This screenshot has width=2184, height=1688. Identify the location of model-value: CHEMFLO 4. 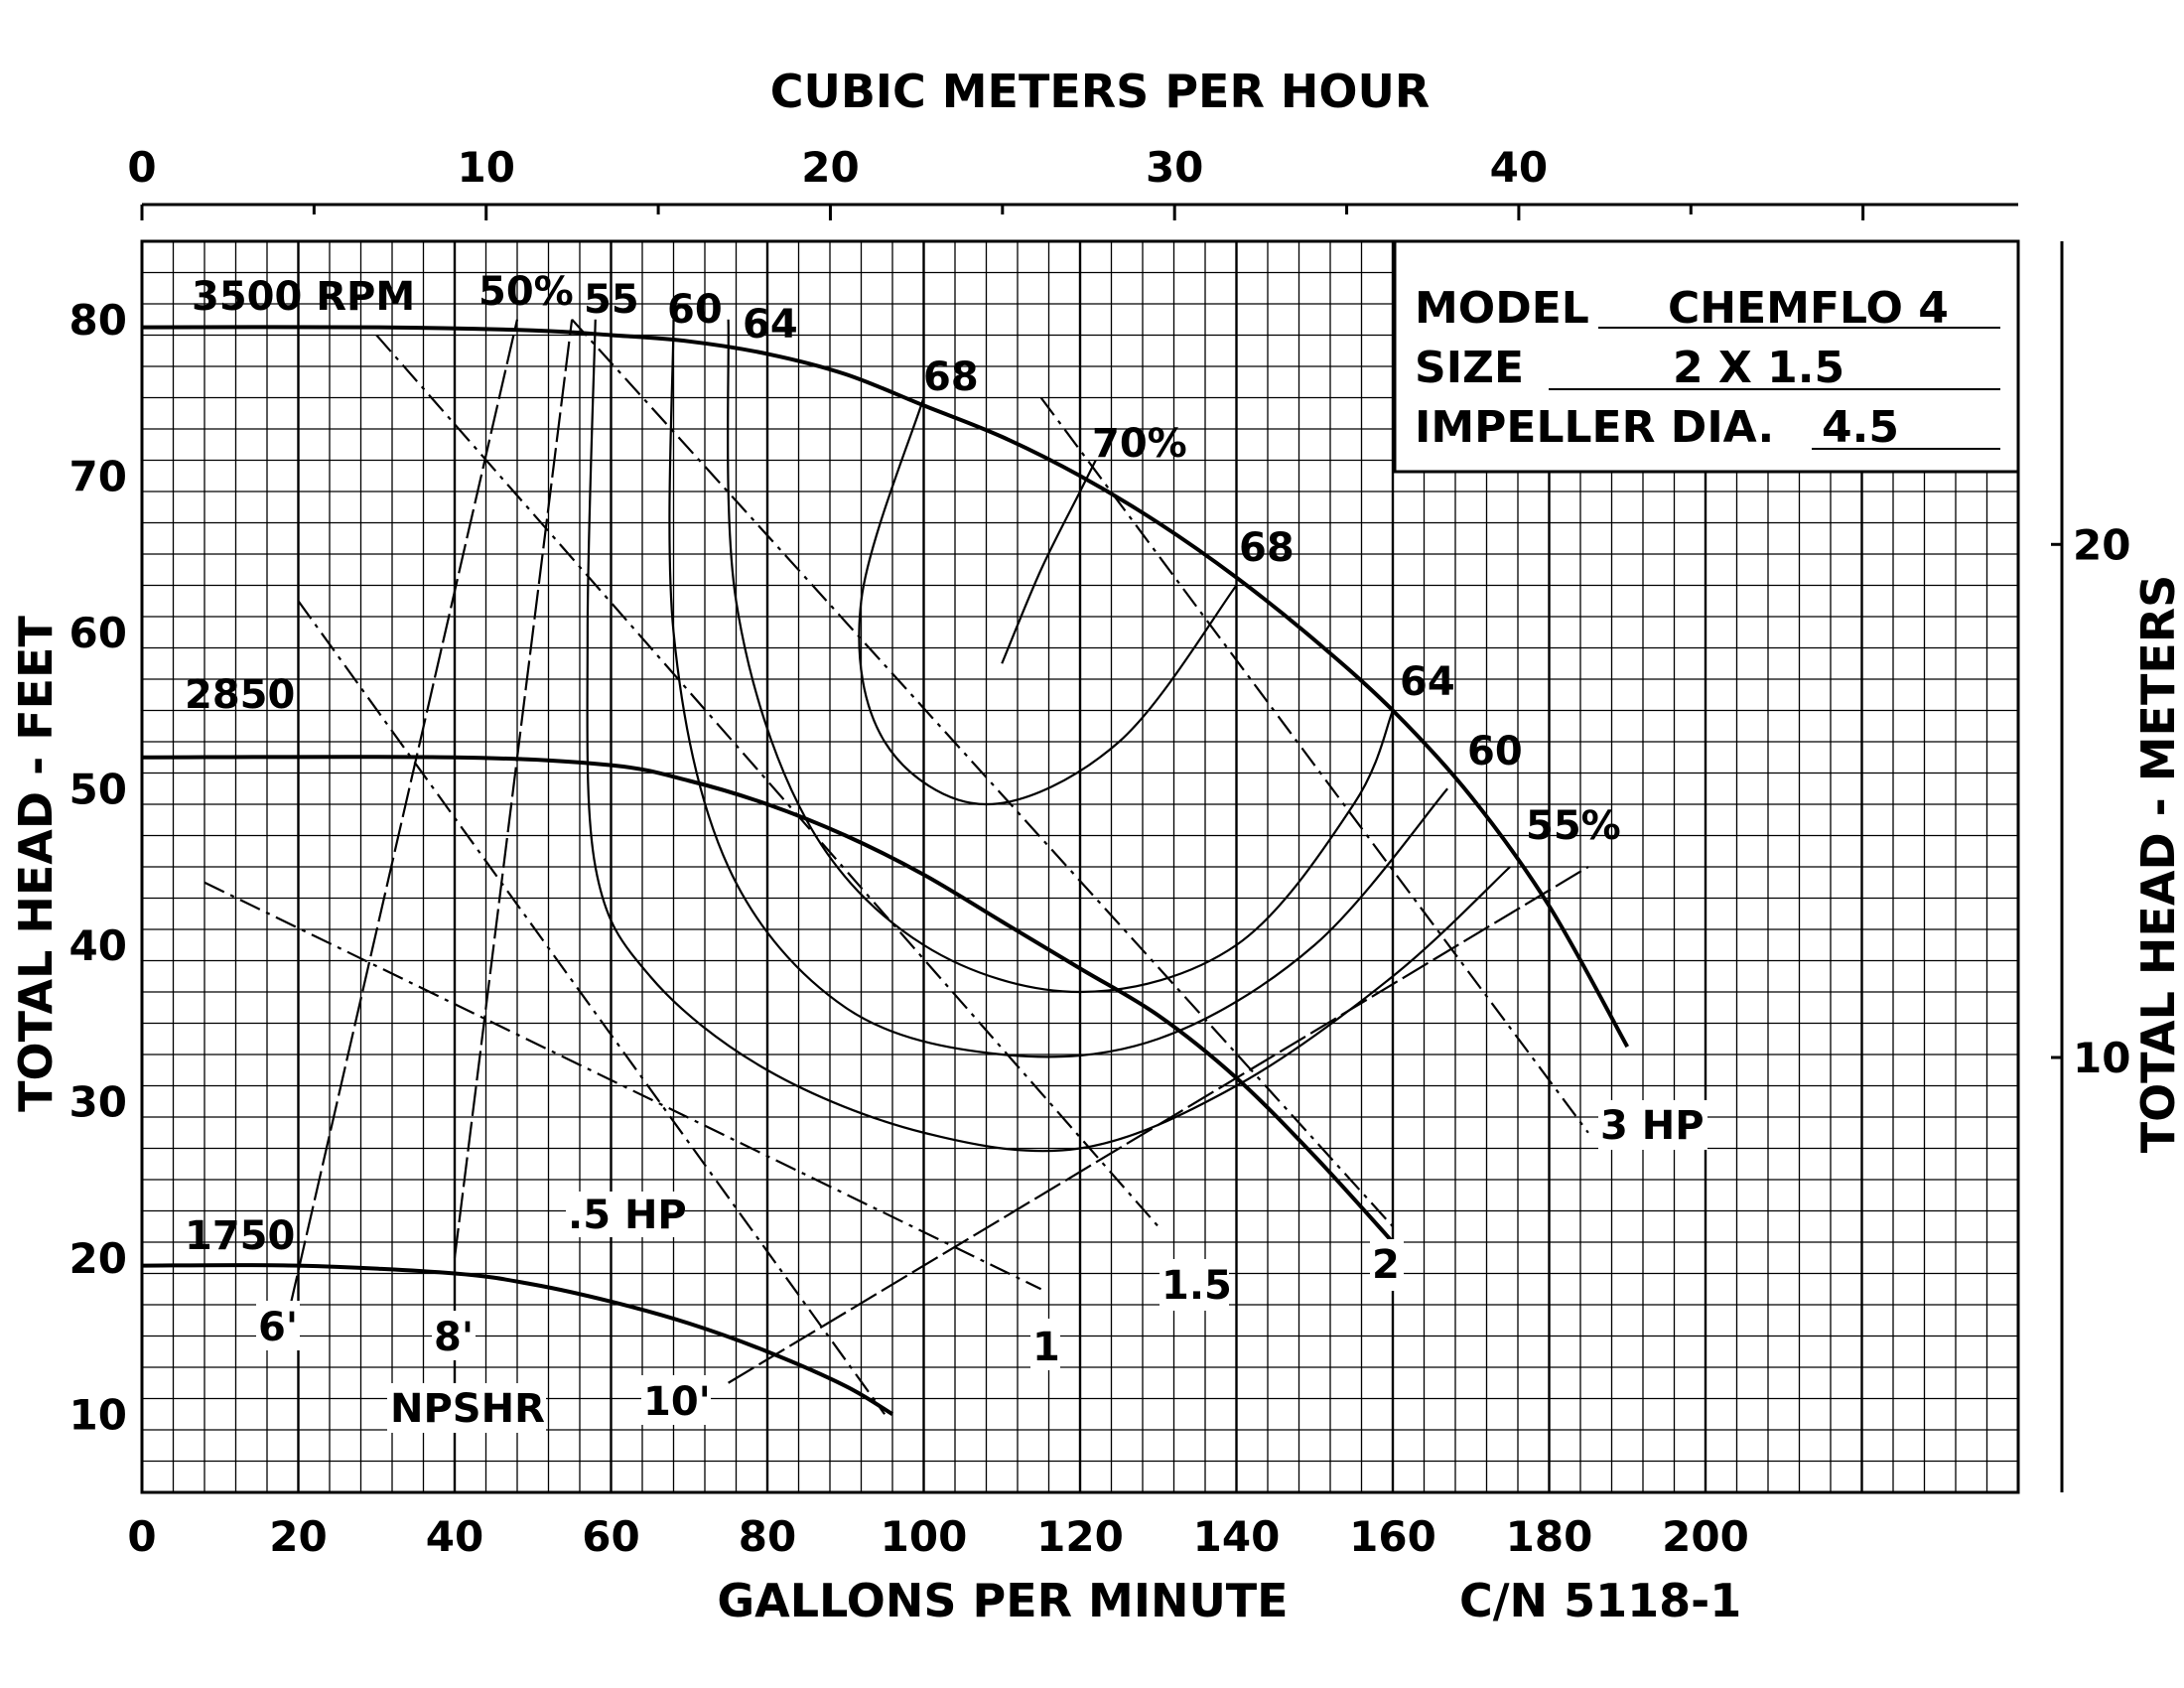
(1808, 308).